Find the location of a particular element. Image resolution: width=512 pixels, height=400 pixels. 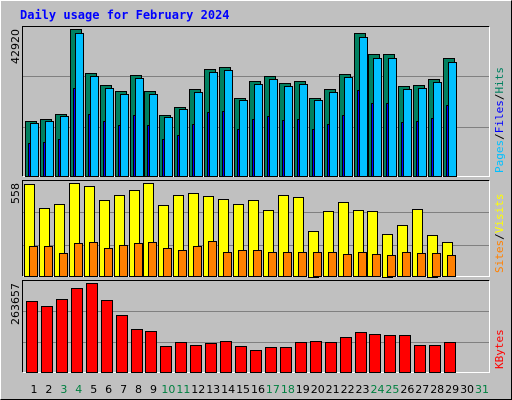

x-tick-label: 15 is located at coordinates (243, 389).